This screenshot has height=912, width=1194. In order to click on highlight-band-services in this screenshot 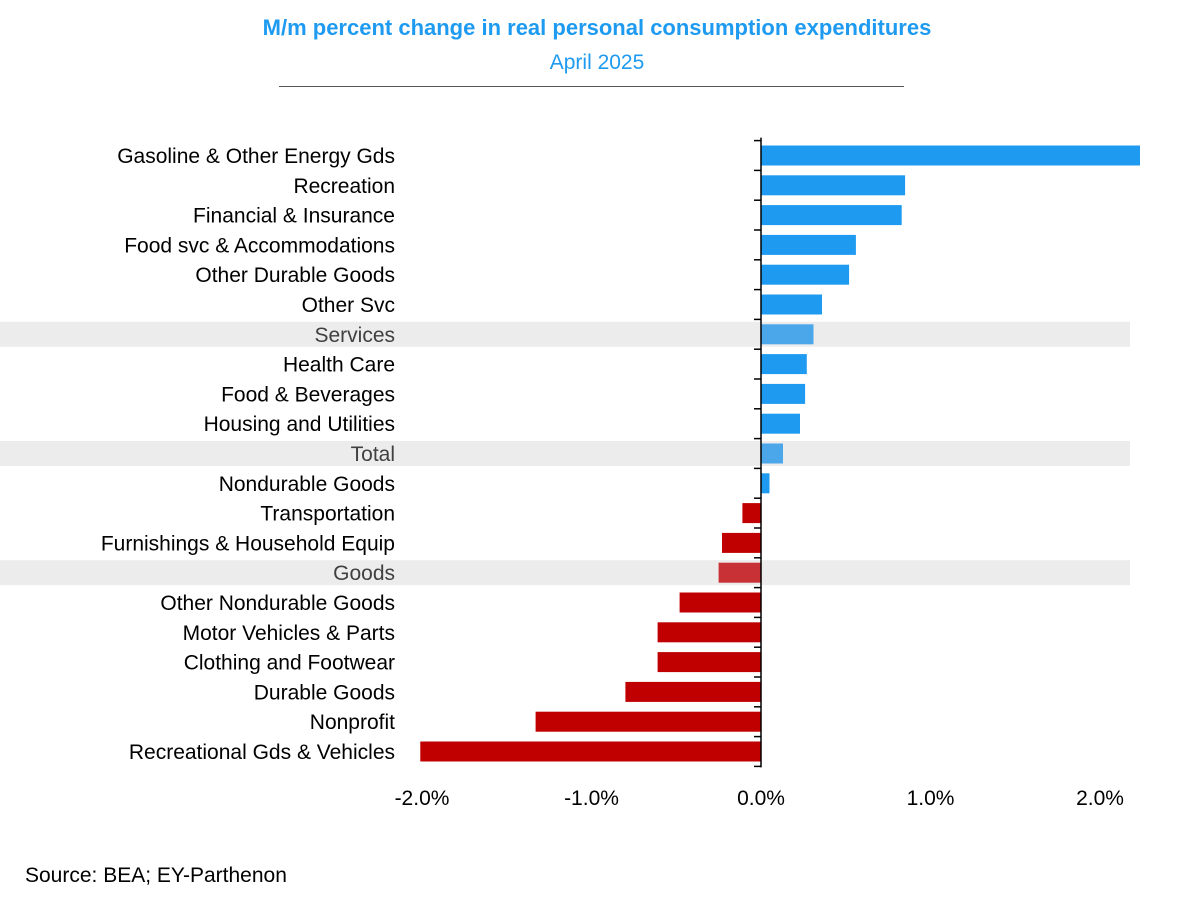, I will do `click(565, 334)`.